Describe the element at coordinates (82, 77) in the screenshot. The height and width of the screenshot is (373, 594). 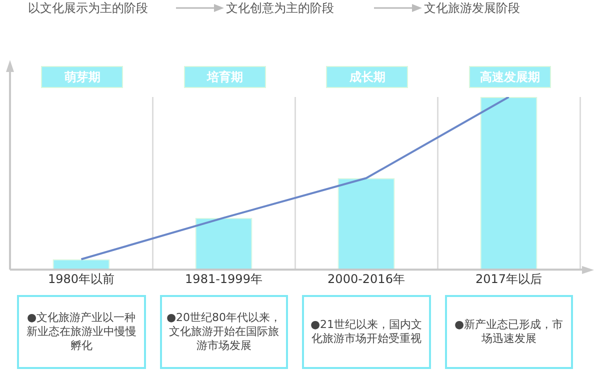
I see `text: 萌芽期` at that location.